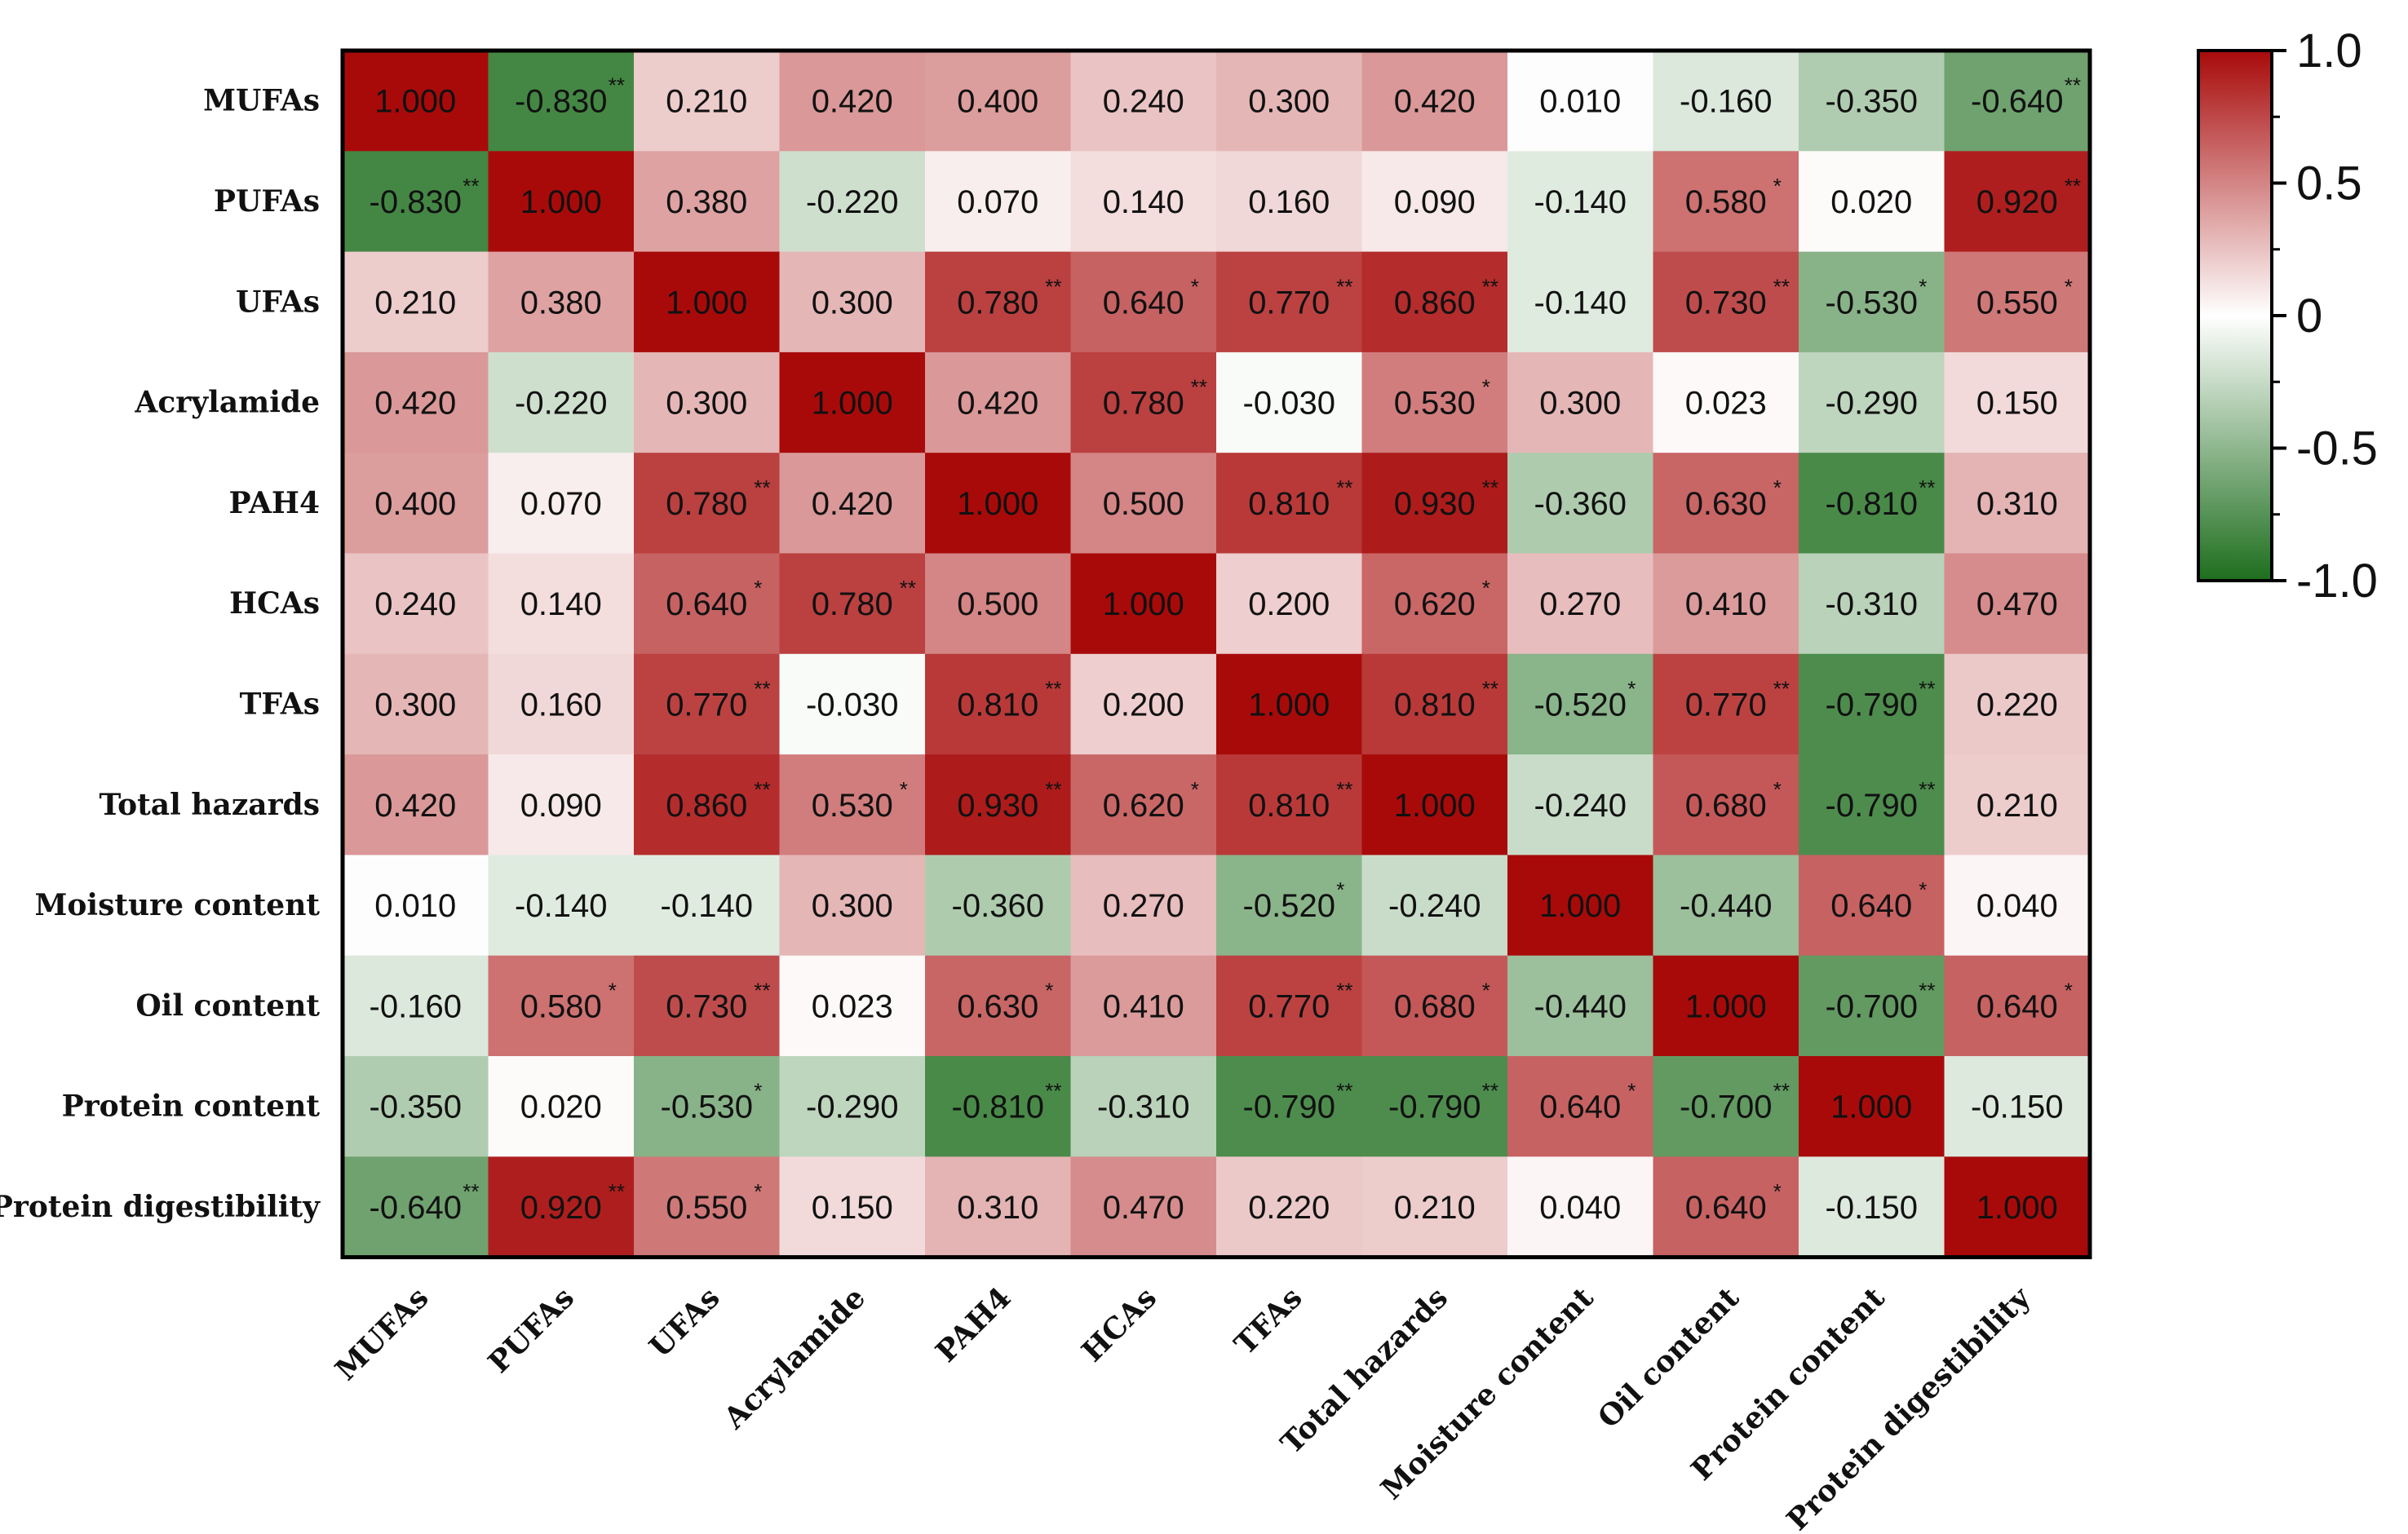 The width and height of the screenshot is (2408, 1534). I want to click on cell-value-label: 0.530, so click(1435, 404).